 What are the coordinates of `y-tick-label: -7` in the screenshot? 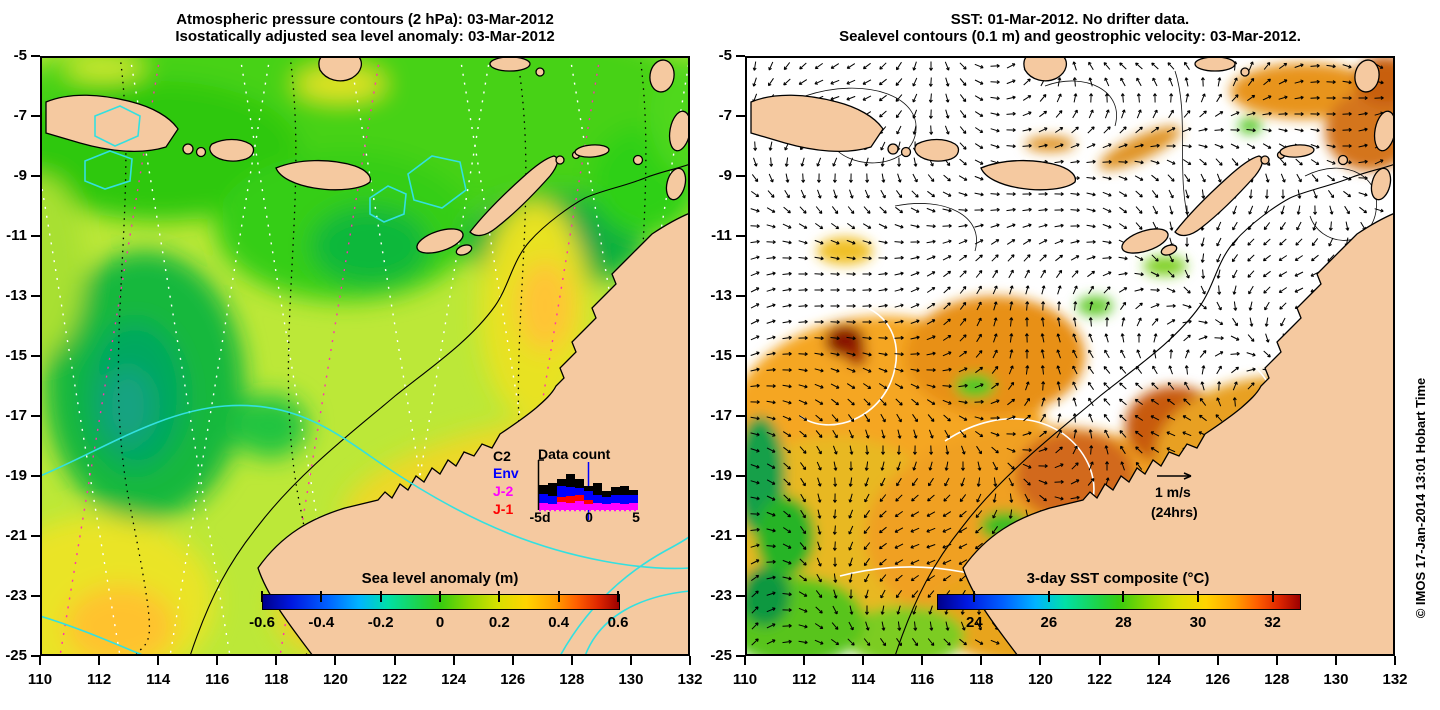 It's located at (725, 115).